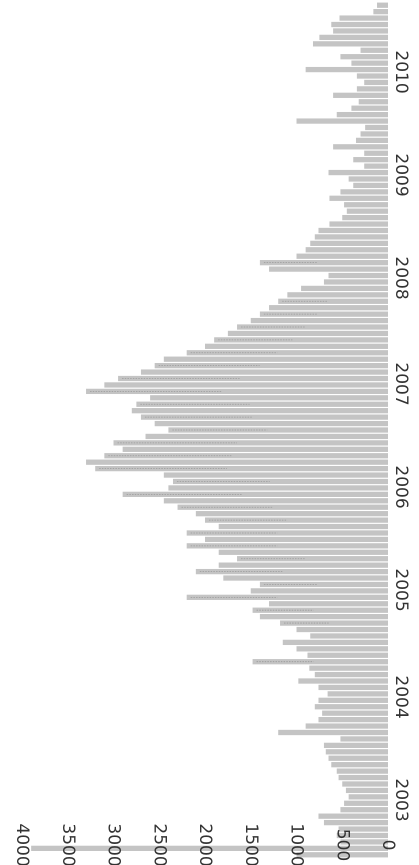 The width and height of the screenshot is (419, 865). I want to click on date-tick-label: 2005, so click(401, 589).